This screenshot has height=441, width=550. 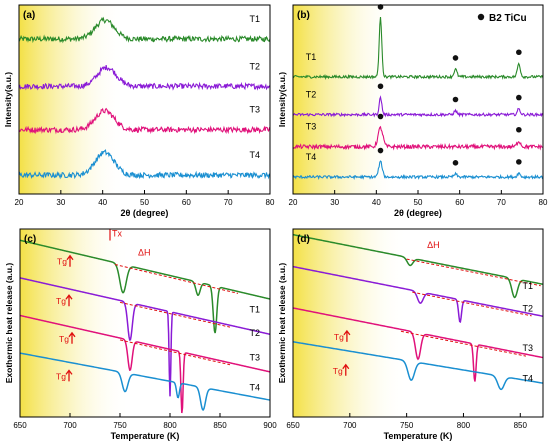 What do you see at coordinates (9, 323) in the screenshot?
I see `y-axis-label: Exothermic heat release (a.u.)` at bounding box center [9, 323].